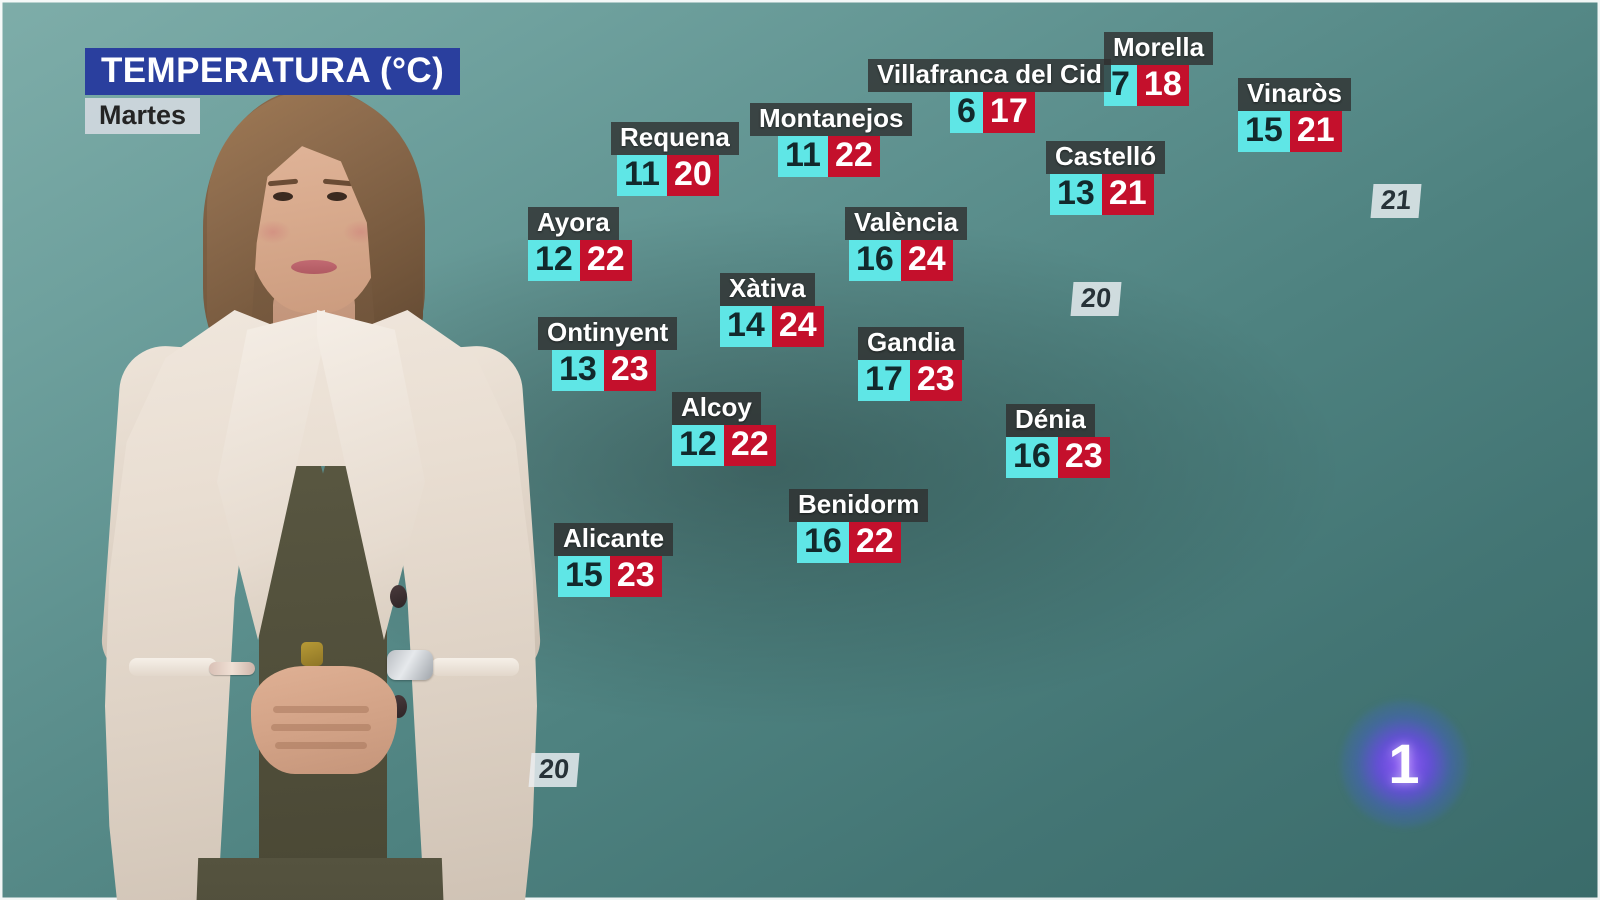 The image size is (1600, 900). What do you see at coordinates (273, 232) in the screenshot?
I see `presenter-blush-left` at bounding box center [273, 232].